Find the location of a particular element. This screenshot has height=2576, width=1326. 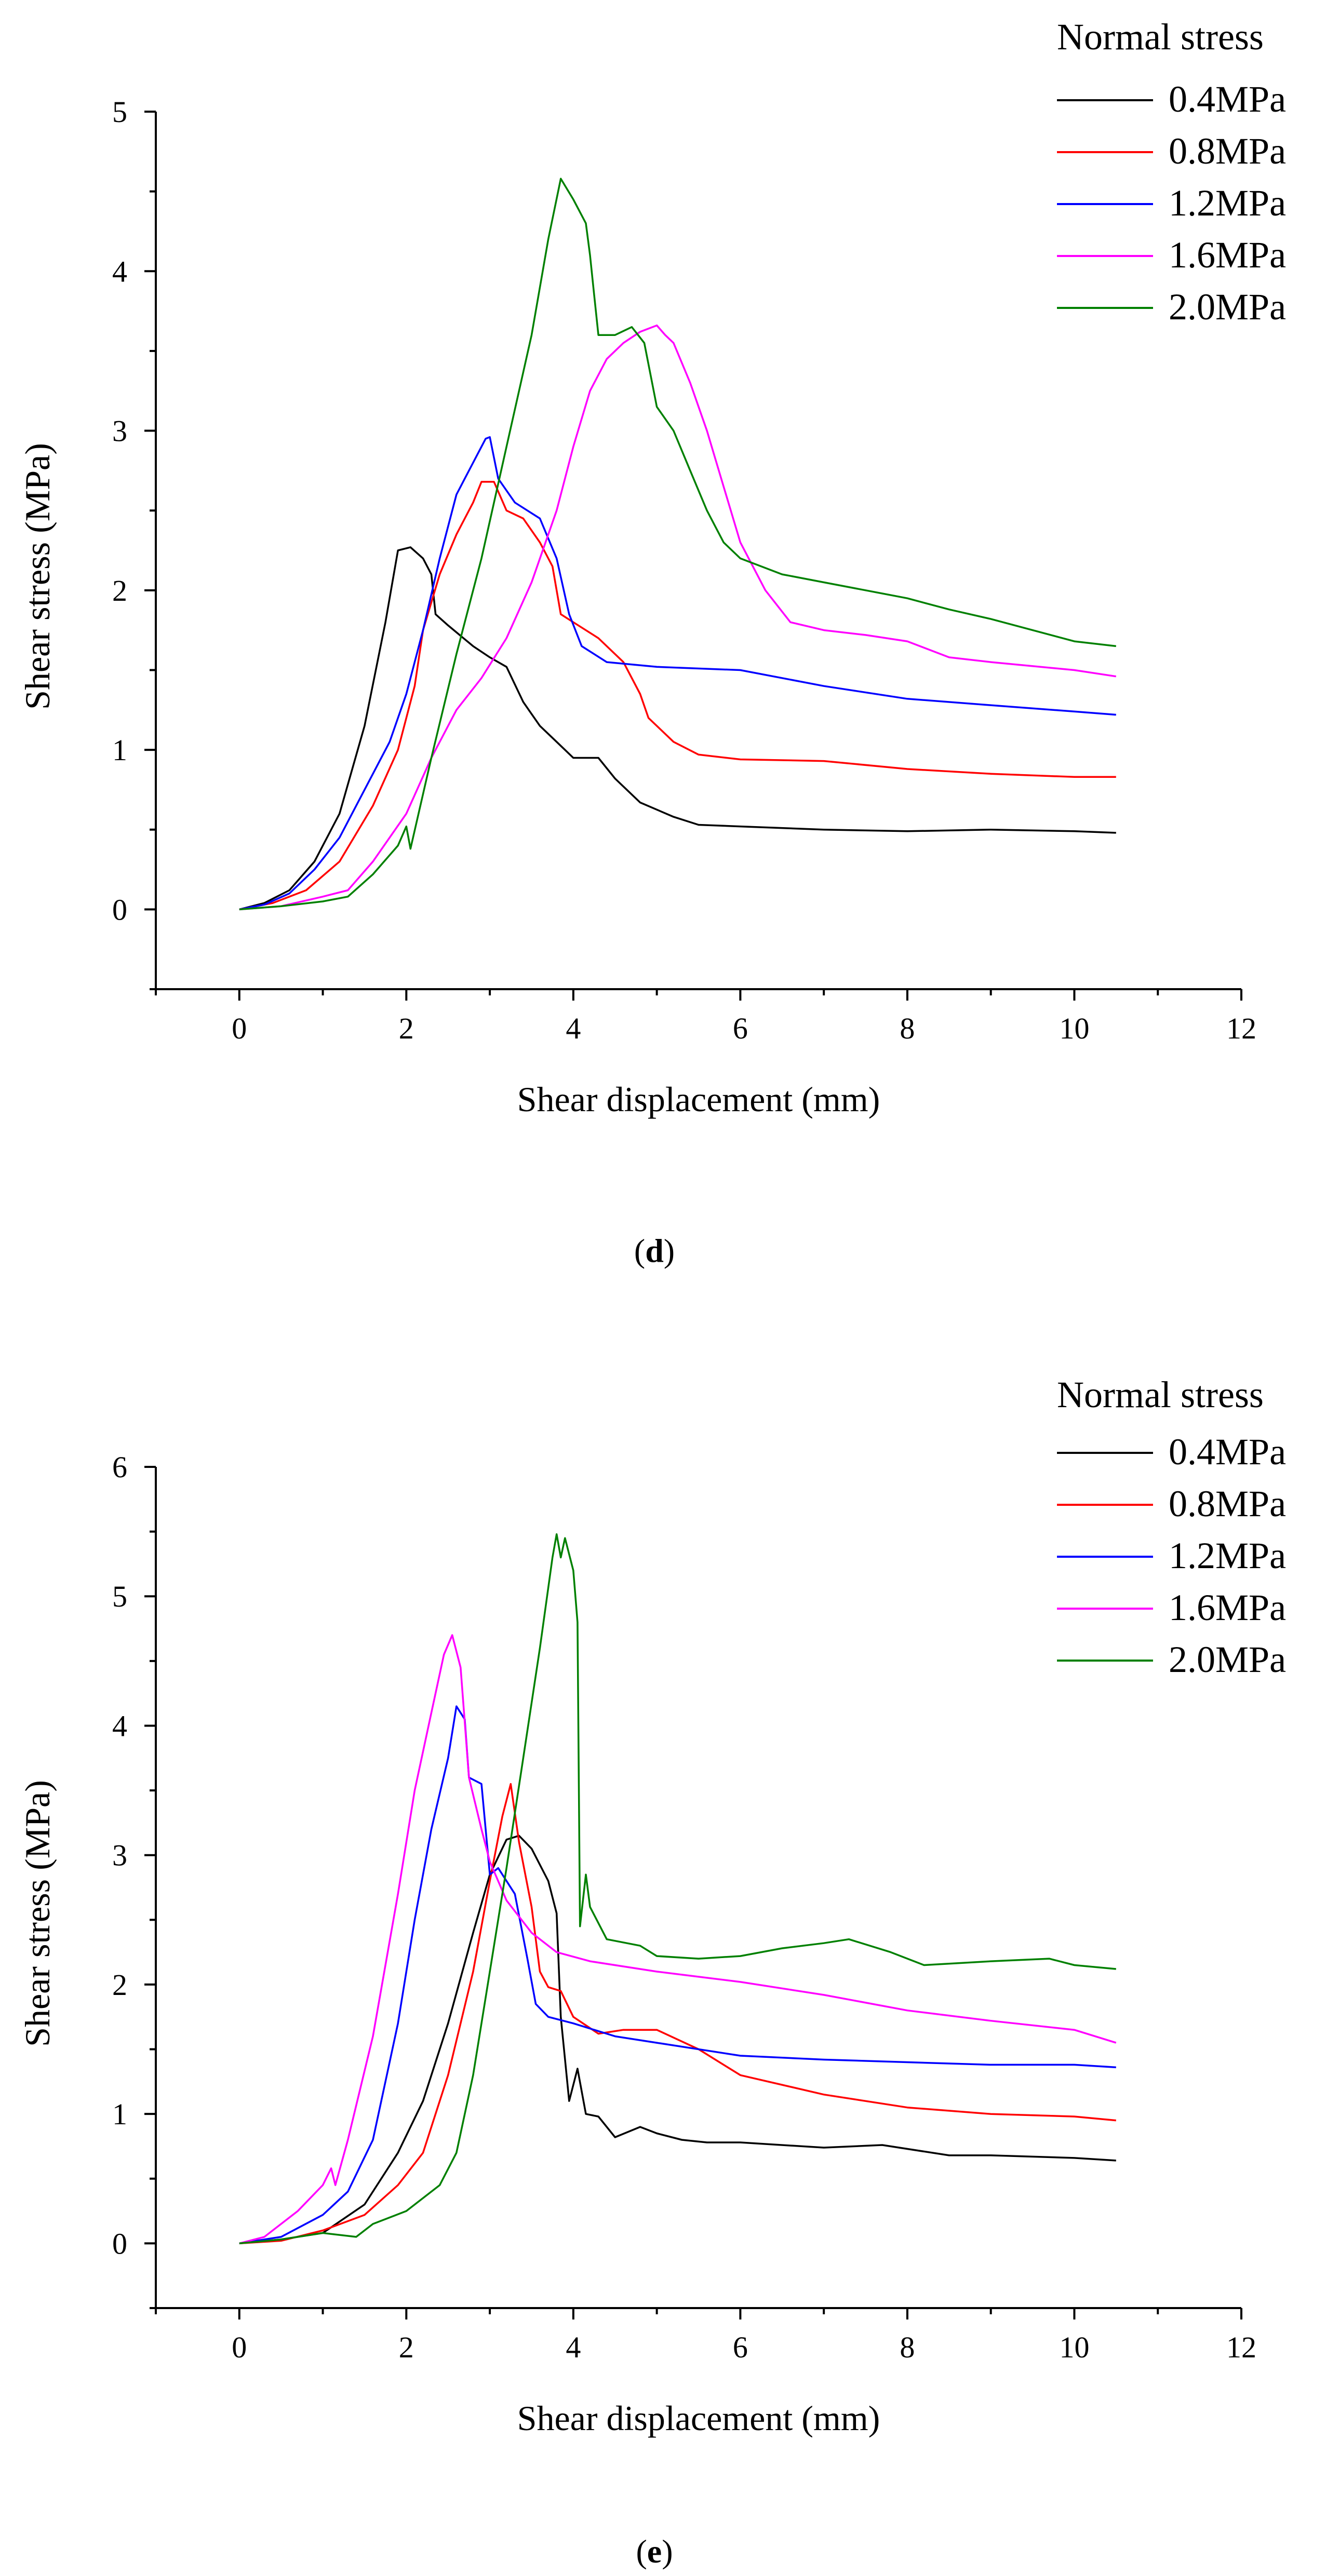

panel-caption: (d) is located at coordinates (654, 1250).